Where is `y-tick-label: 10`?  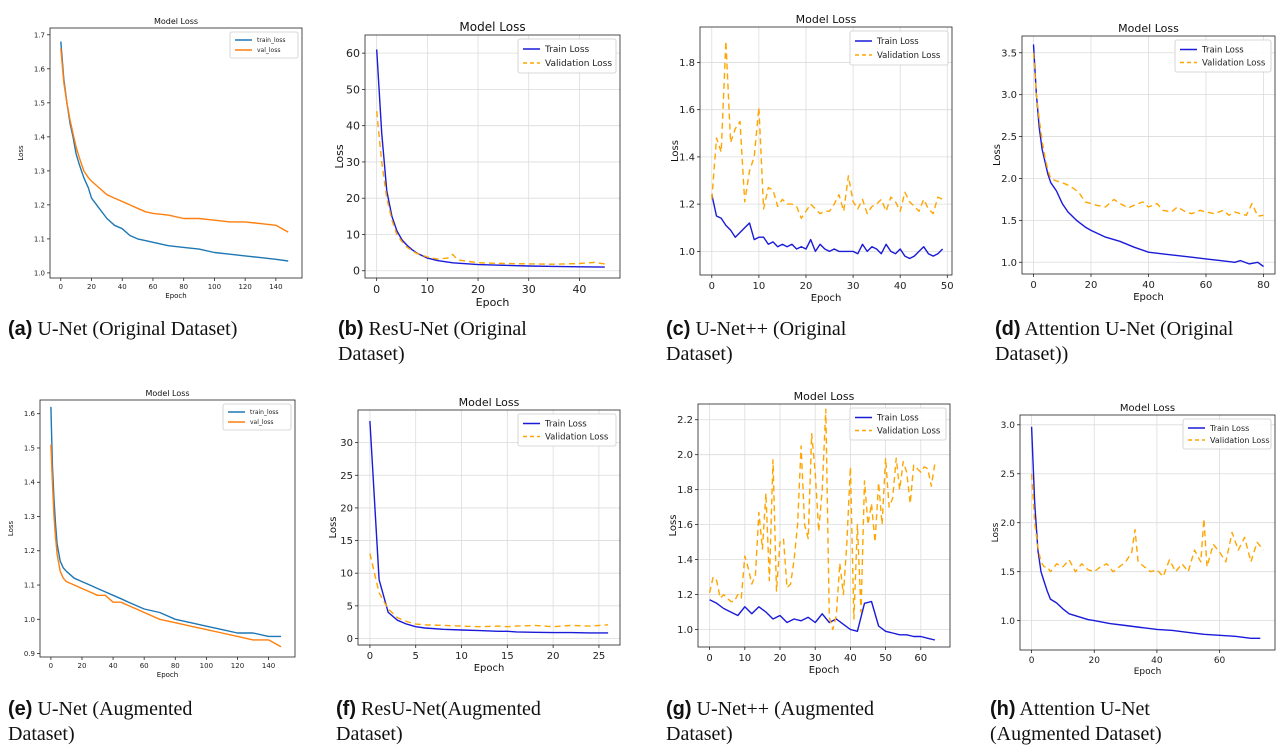
y-tick-label: 10 is located at coordinates (346, 574).